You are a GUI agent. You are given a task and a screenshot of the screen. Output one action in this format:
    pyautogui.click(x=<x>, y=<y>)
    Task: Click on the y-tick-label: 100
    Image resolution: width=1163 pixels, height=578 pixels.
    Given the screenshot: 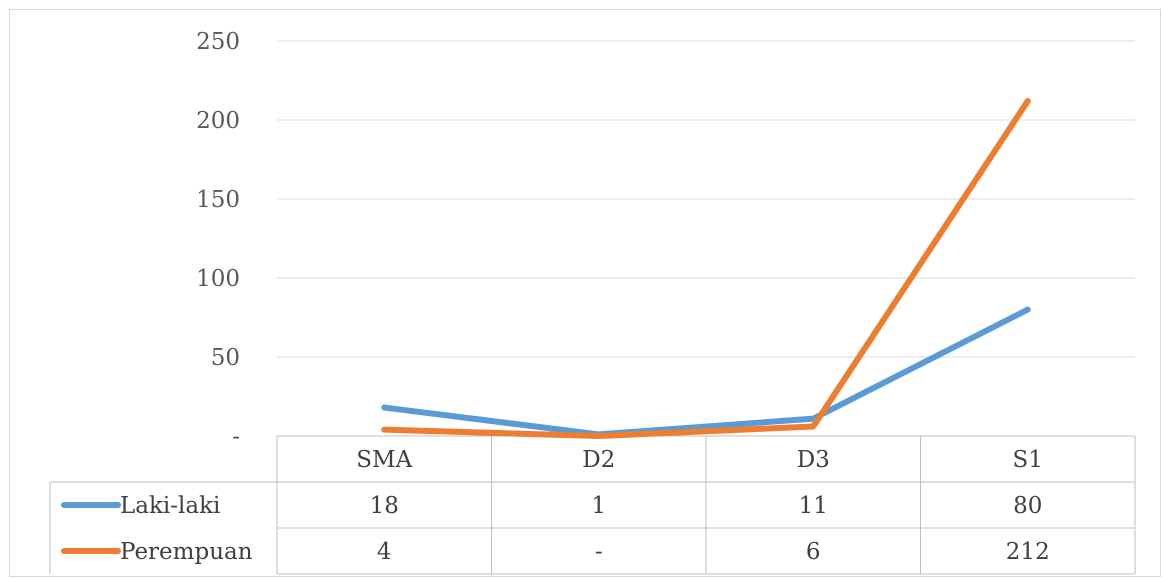 What is the action you would take?
    pyautogui.click(x=218, y=279)
    